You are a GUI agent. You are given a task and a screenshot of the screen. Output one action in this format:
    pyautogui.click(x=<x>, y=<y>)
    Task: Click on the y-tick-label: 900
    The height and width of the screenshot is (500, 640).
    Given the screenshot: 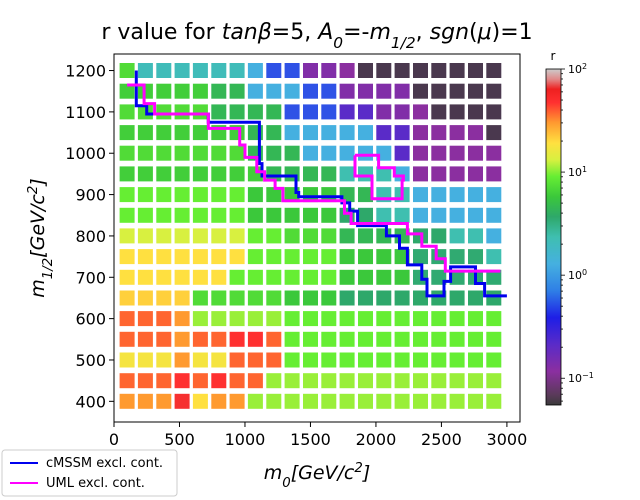 What is the action you would take?
    pyautogui.click(x=90, y=195)
    